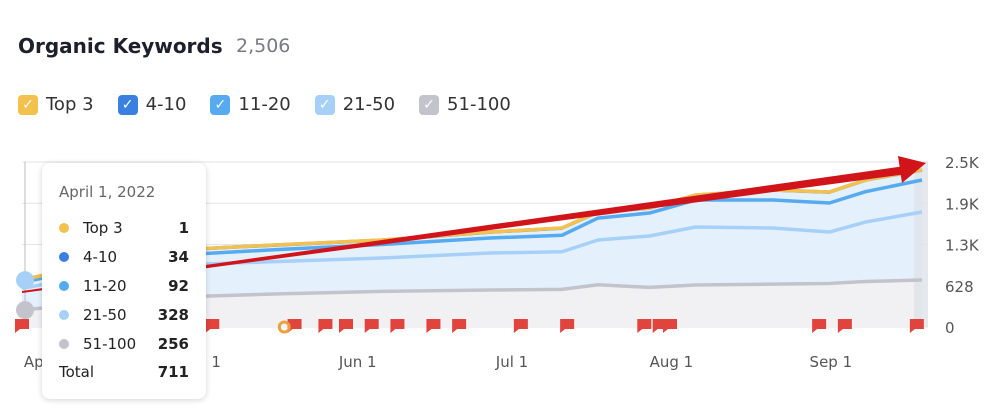  Describe the element at coordinates (124, 372) in the screenshot. I see `tooltip-total: Total 711` at that location.